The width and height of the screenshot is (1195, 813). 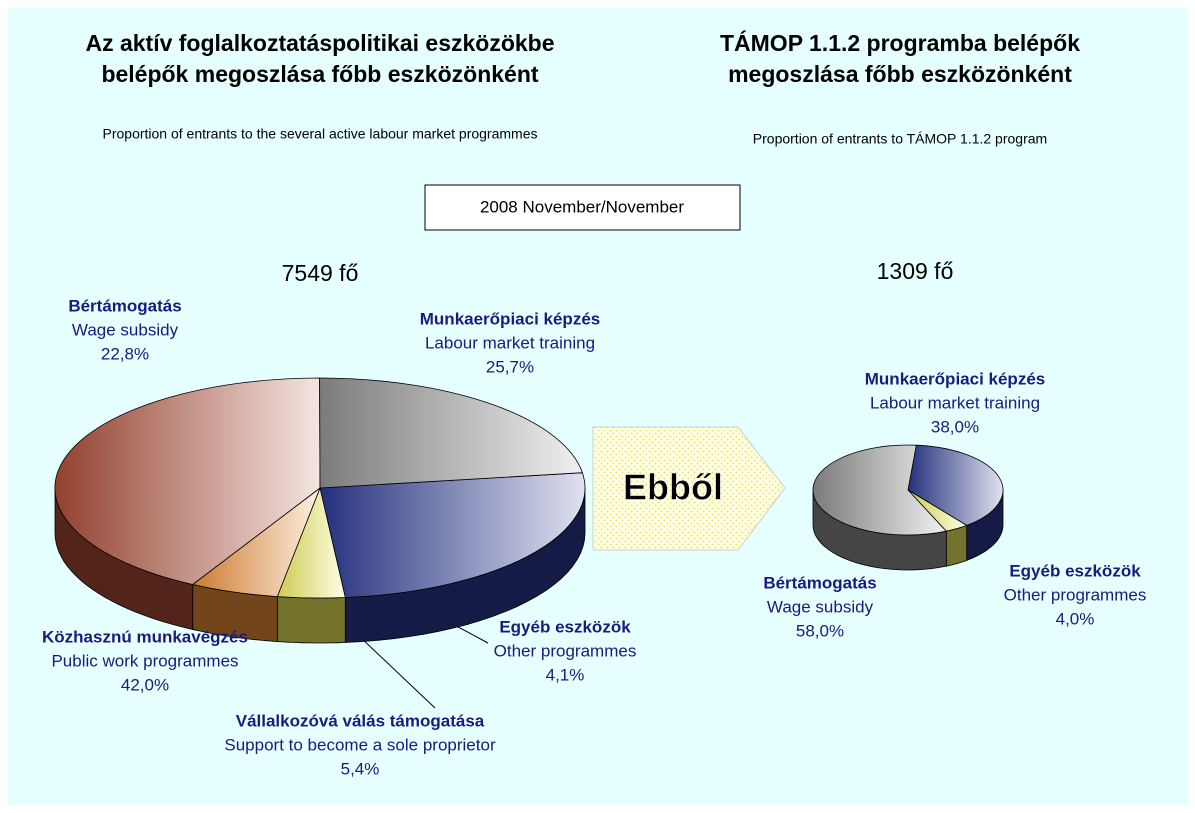 I want to click on slice-label: Vállalkozóvá válás támogatása, so click(x=360, y=720).